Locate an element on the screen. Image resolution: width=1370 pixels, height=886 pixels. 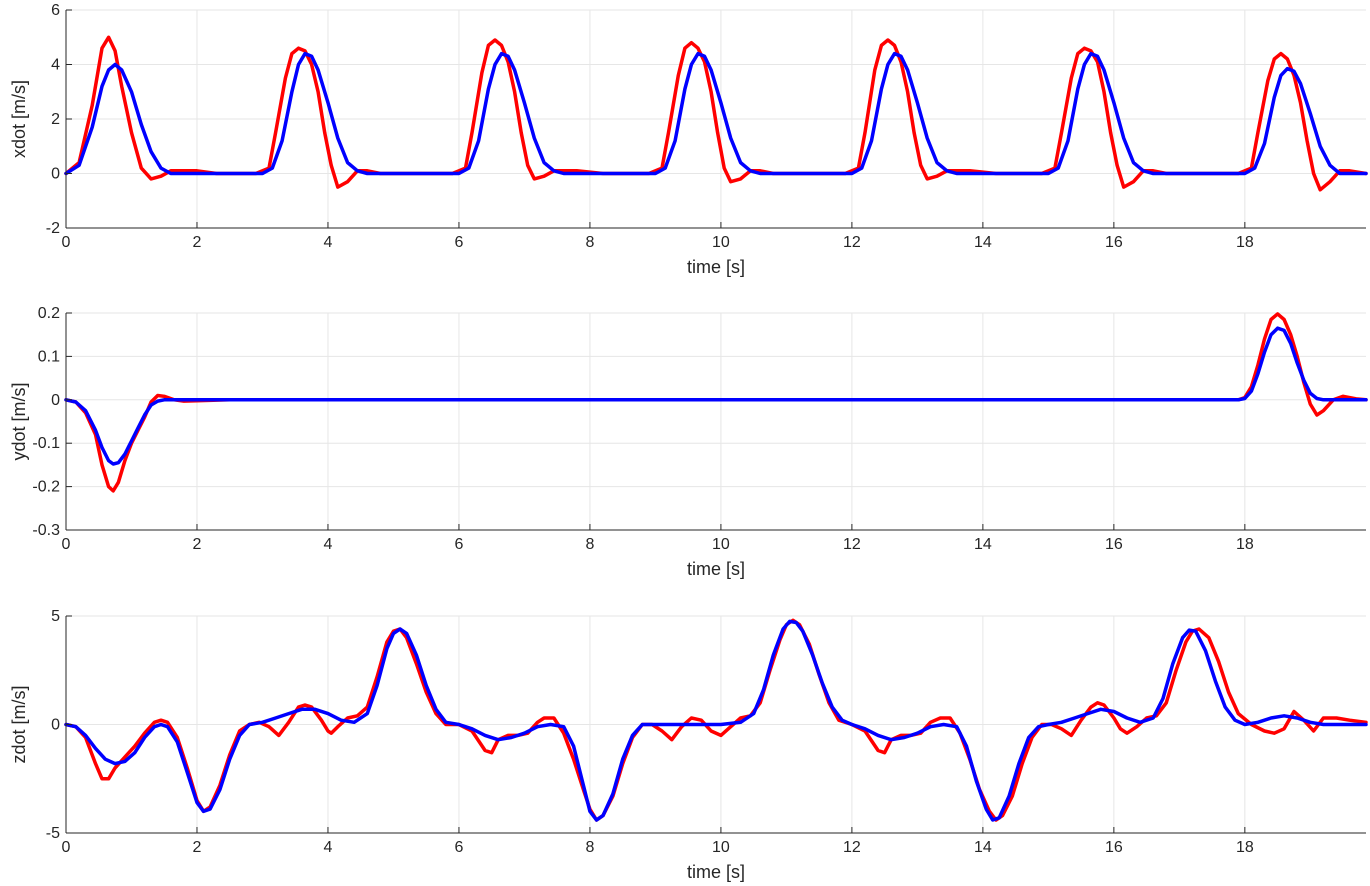
y-tick-label: -5 is located at coordinates (53, 833).